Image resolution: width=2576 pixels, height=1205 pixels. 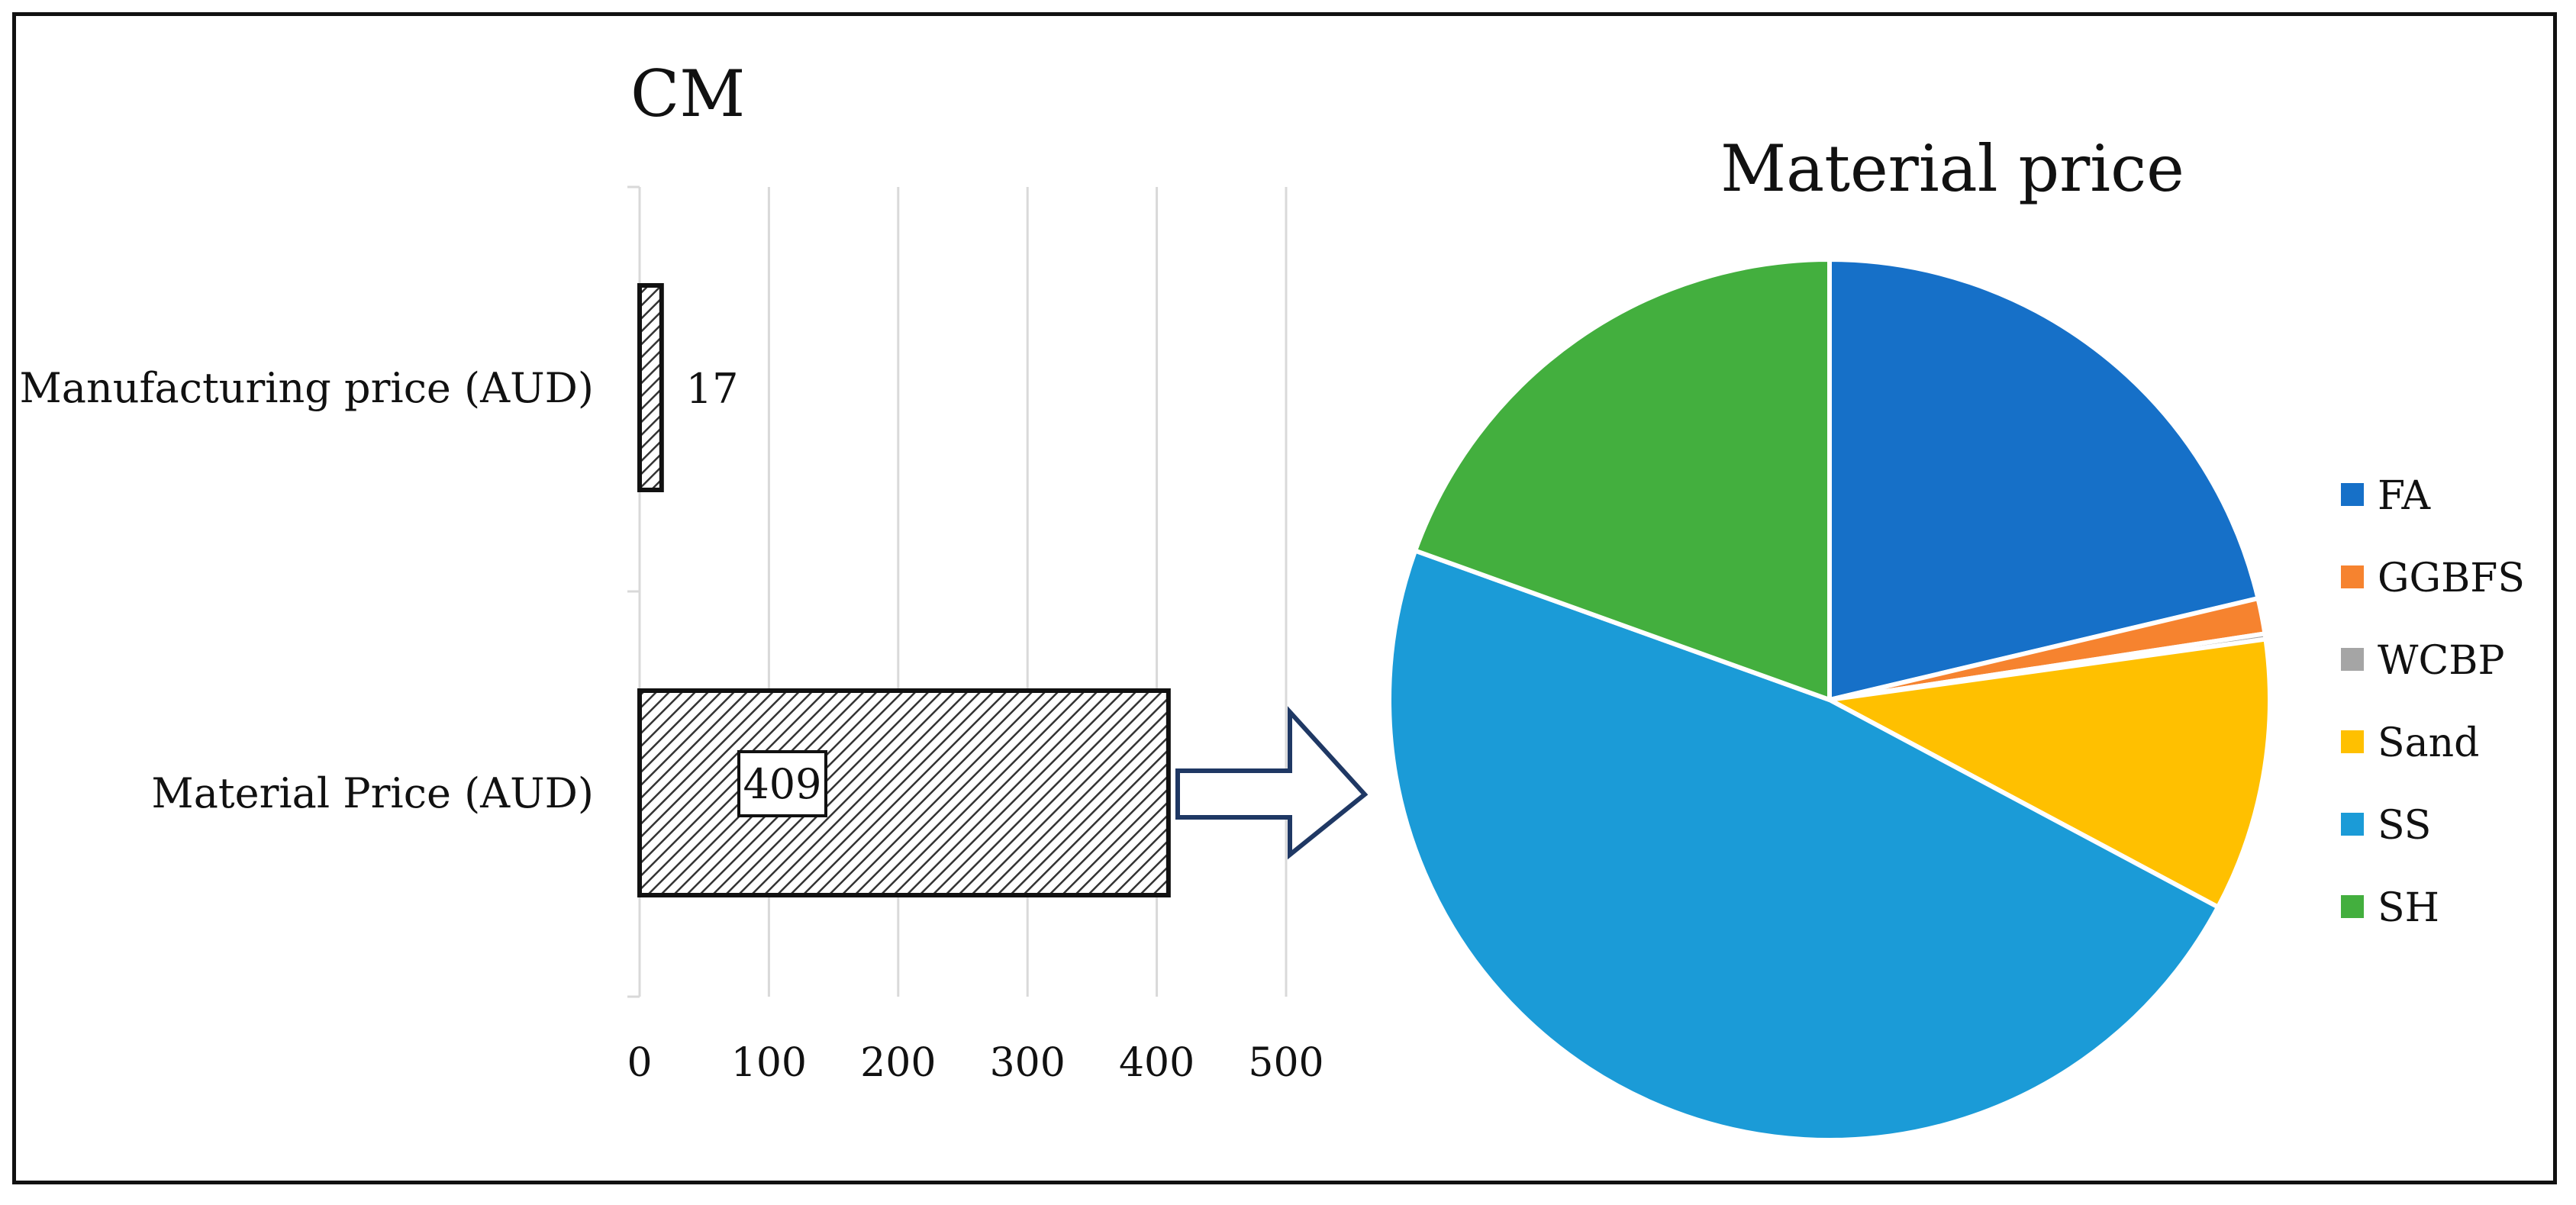 What do you see at coordinates (2433, 702) in the screenshot?
I see `pie-legend: FA GGBFS WCBP Sand SS SH` at bounding box center [2433, 702].